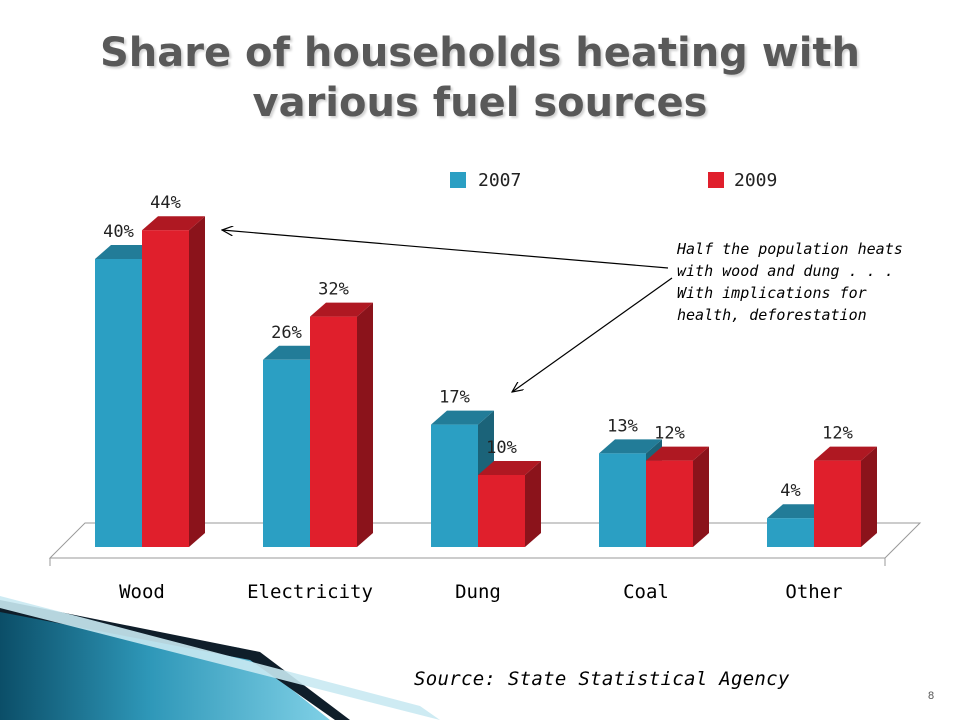 The height and width of the screenshot is (720, 960). What do you see at coordinates (165, 203) in the screenshot?
I see `data-label-wood-2009: 44%` at bounding box center [165, 203].